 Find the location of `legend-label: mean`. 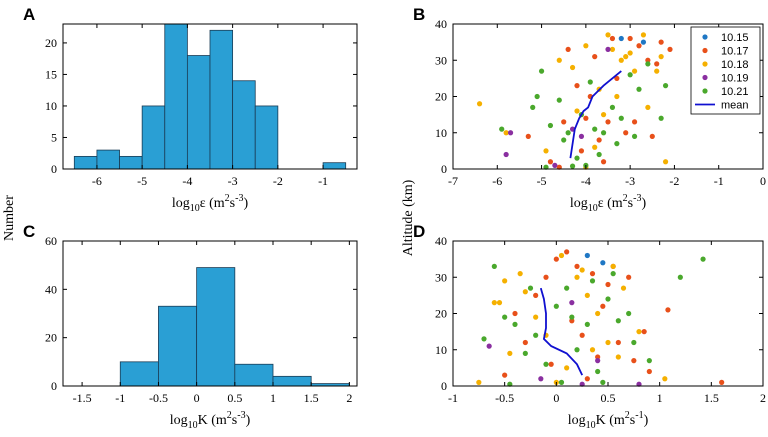

legend-label: mean is located at coordinates (735, 106).